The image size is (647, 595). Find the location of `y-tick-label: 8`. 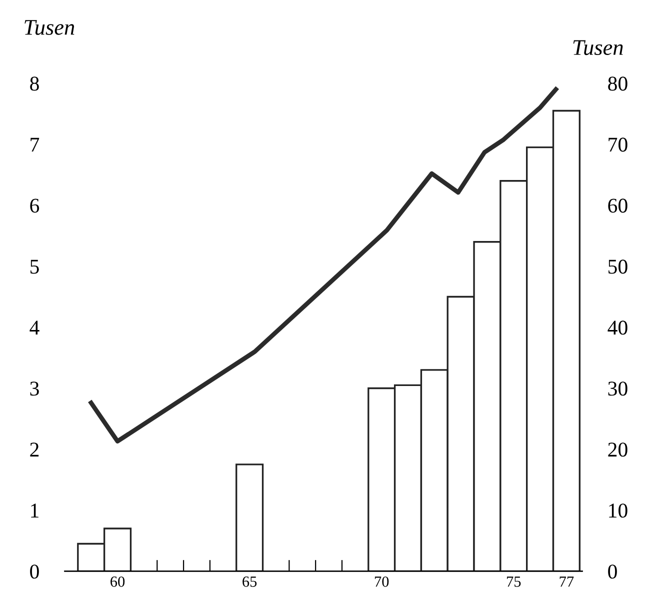

y-tick-label: 8 is located at coordinates (34, 83).